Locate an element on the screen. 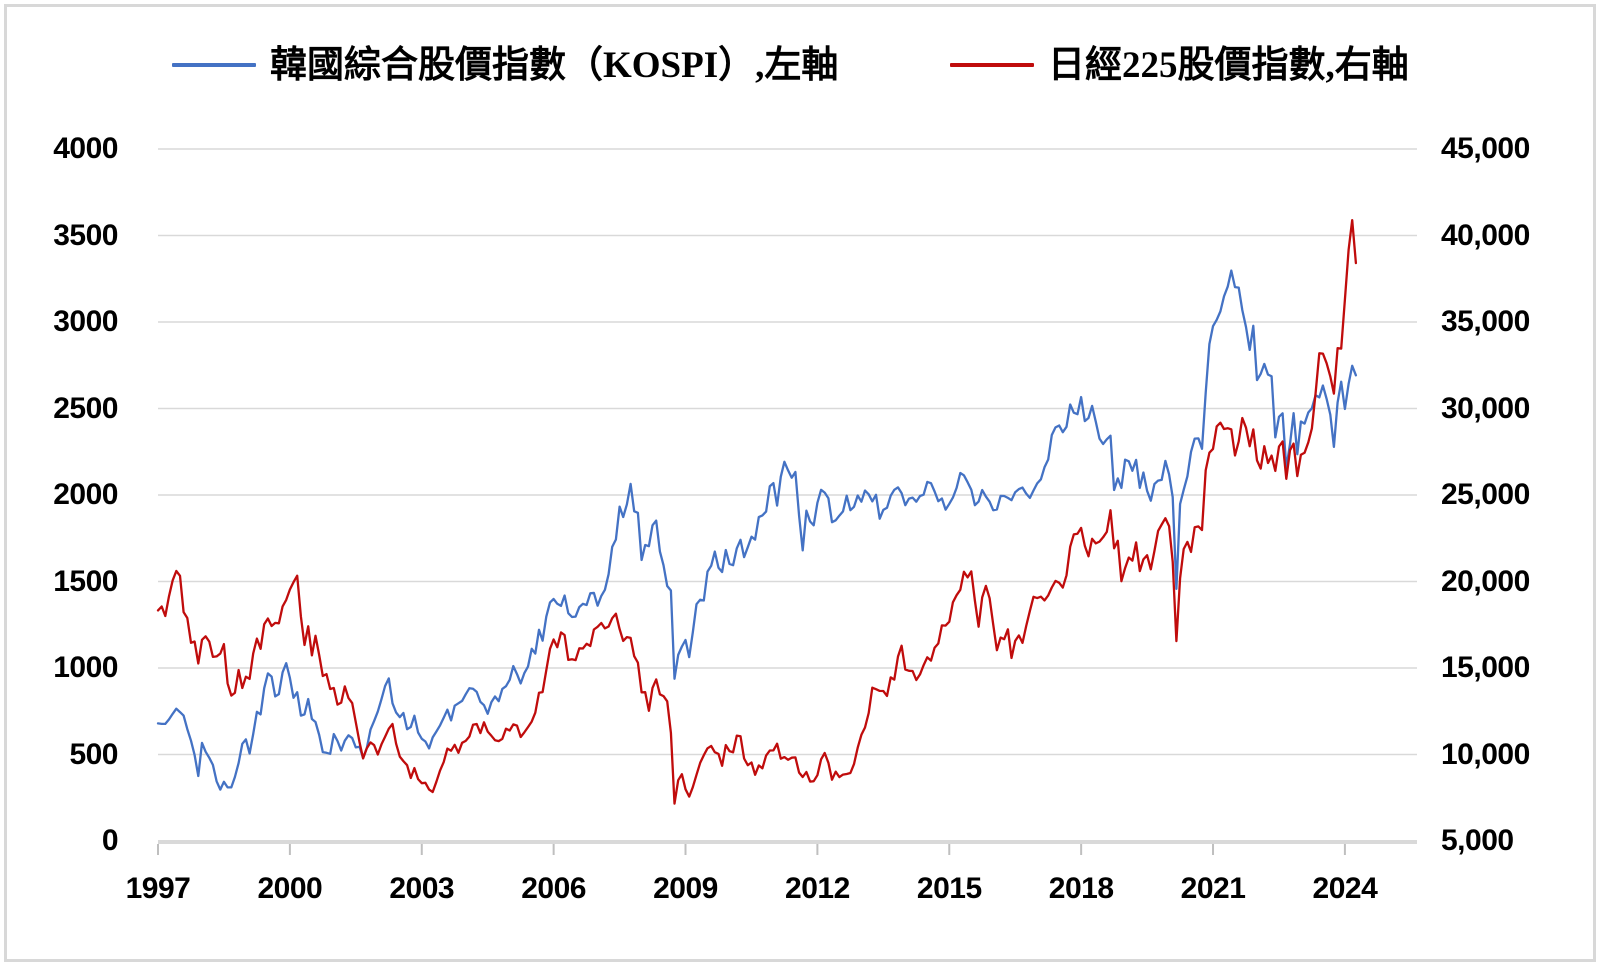 This screenshot has width=1600, height=966. x-axis-tick-label: 2003 is located at coordinates (422, 888).